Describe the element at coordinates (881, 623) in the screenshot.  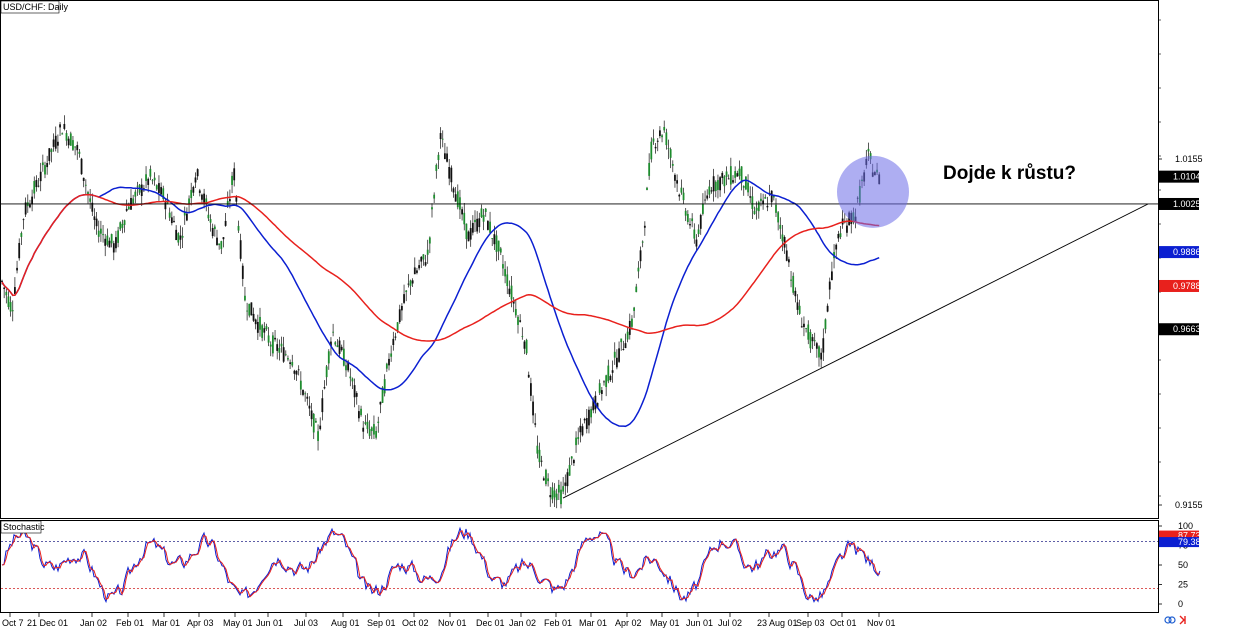
I see `x-tick-label: Nov 01` at that location.